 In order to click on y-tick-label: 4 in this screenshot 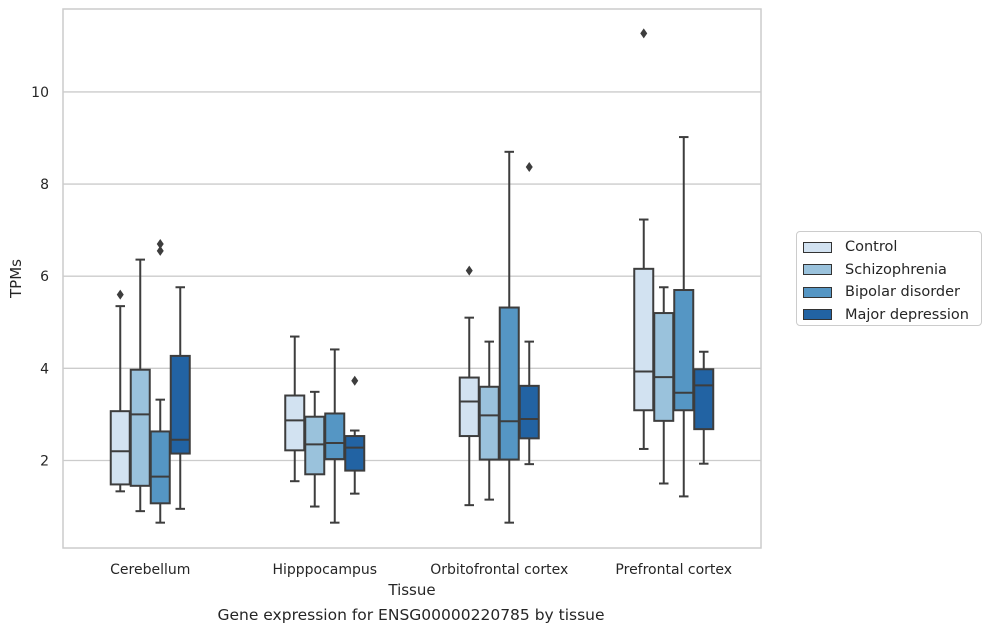, I will do `click(44, 369)`.